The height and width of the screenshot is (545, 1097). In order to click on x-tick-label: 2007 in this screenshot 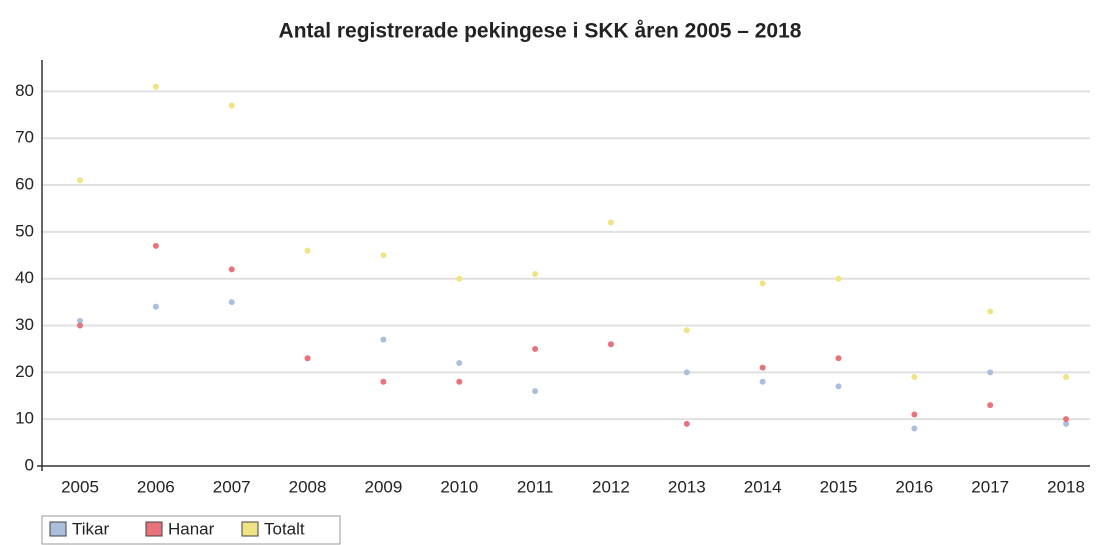, I will do `click(232, 486)`.